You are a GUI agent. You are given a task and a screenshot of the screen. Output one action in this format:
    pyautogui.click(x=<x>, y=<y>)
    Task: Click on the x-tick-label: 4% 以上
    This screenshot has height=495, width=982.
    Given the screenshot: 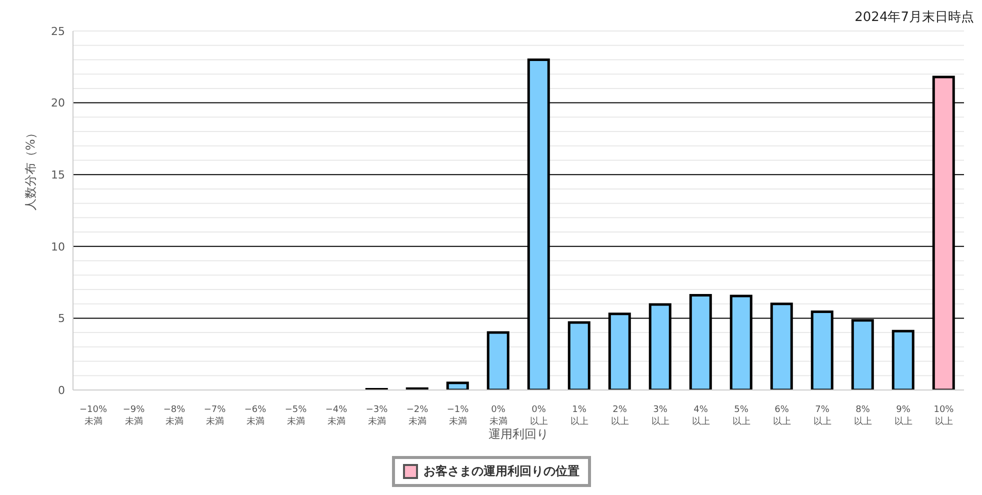 What is the action you would take?
    pyautogui.click(x=701, y=416)
    